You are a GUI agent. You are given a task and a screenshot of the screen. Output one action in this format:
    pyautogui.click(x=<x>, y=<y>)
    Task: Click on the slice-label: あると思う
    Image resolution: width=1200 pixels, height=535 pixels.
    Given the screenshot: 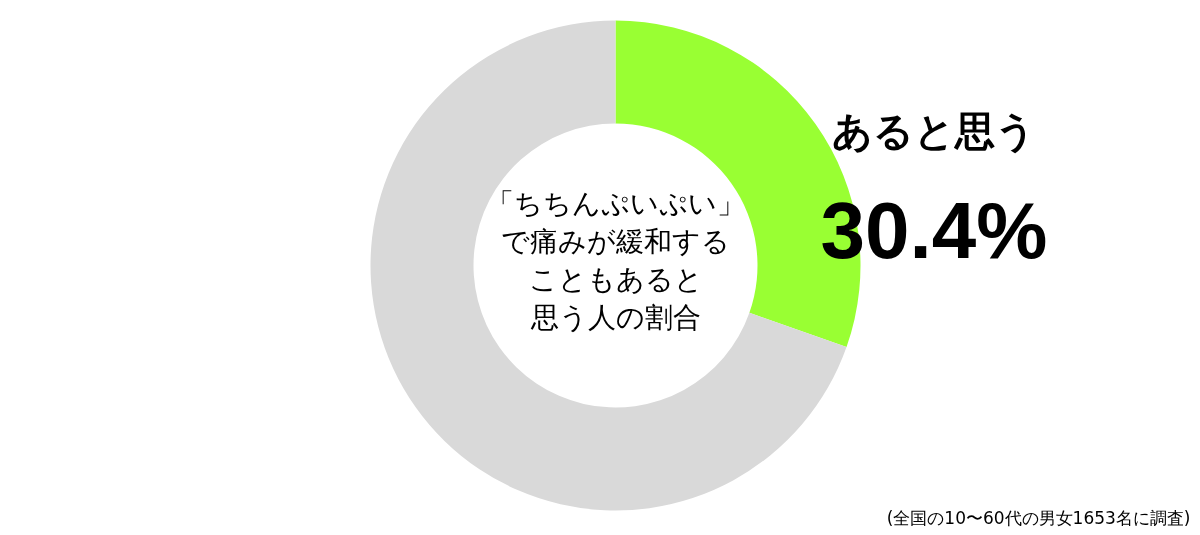 What is the action you would take?
    pyautogui.click(x=933, y=130)
    